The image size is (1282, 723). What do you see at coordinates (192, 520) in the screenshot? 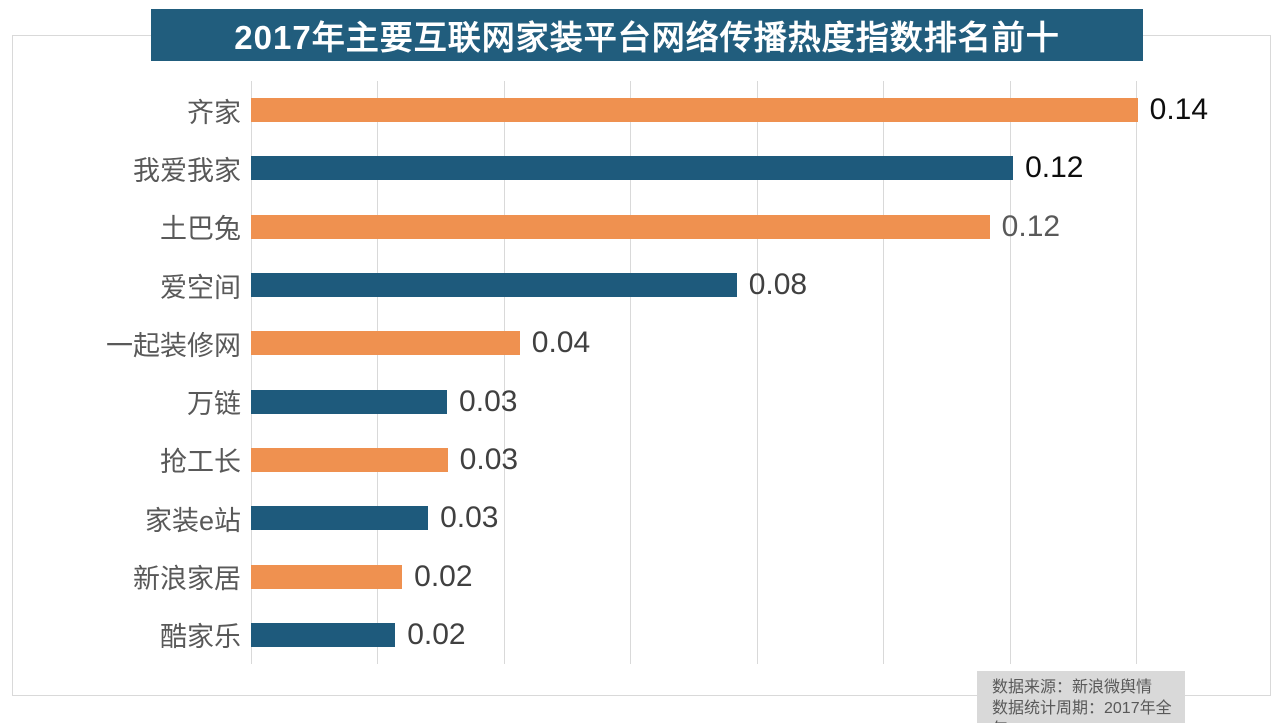
I see `category-label: 家装e站` at bounding box center [192, 520].